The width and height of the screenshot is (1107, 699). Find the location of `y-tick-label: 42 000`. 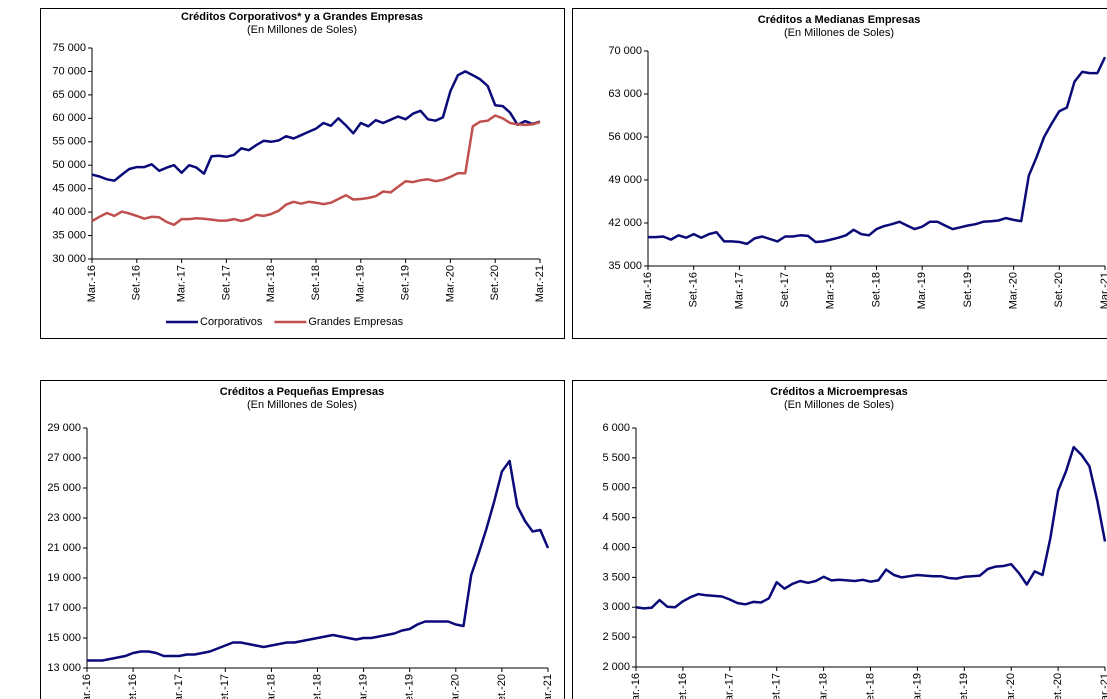

y-tick-label: 42 000 is located at coordinates (625, 223).